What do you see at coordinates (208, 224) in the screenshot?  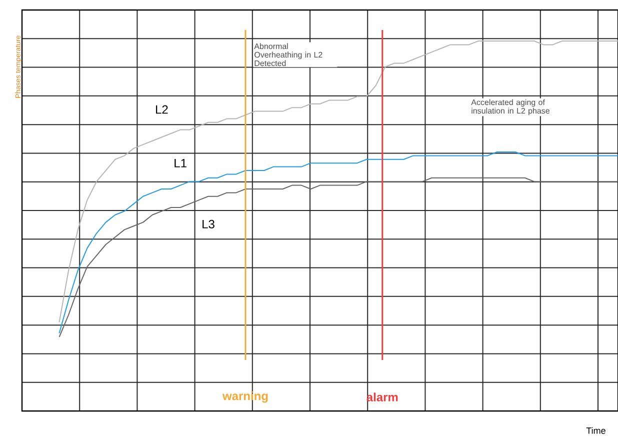 I see `series-label: L3` at bounding box center [208, 224].